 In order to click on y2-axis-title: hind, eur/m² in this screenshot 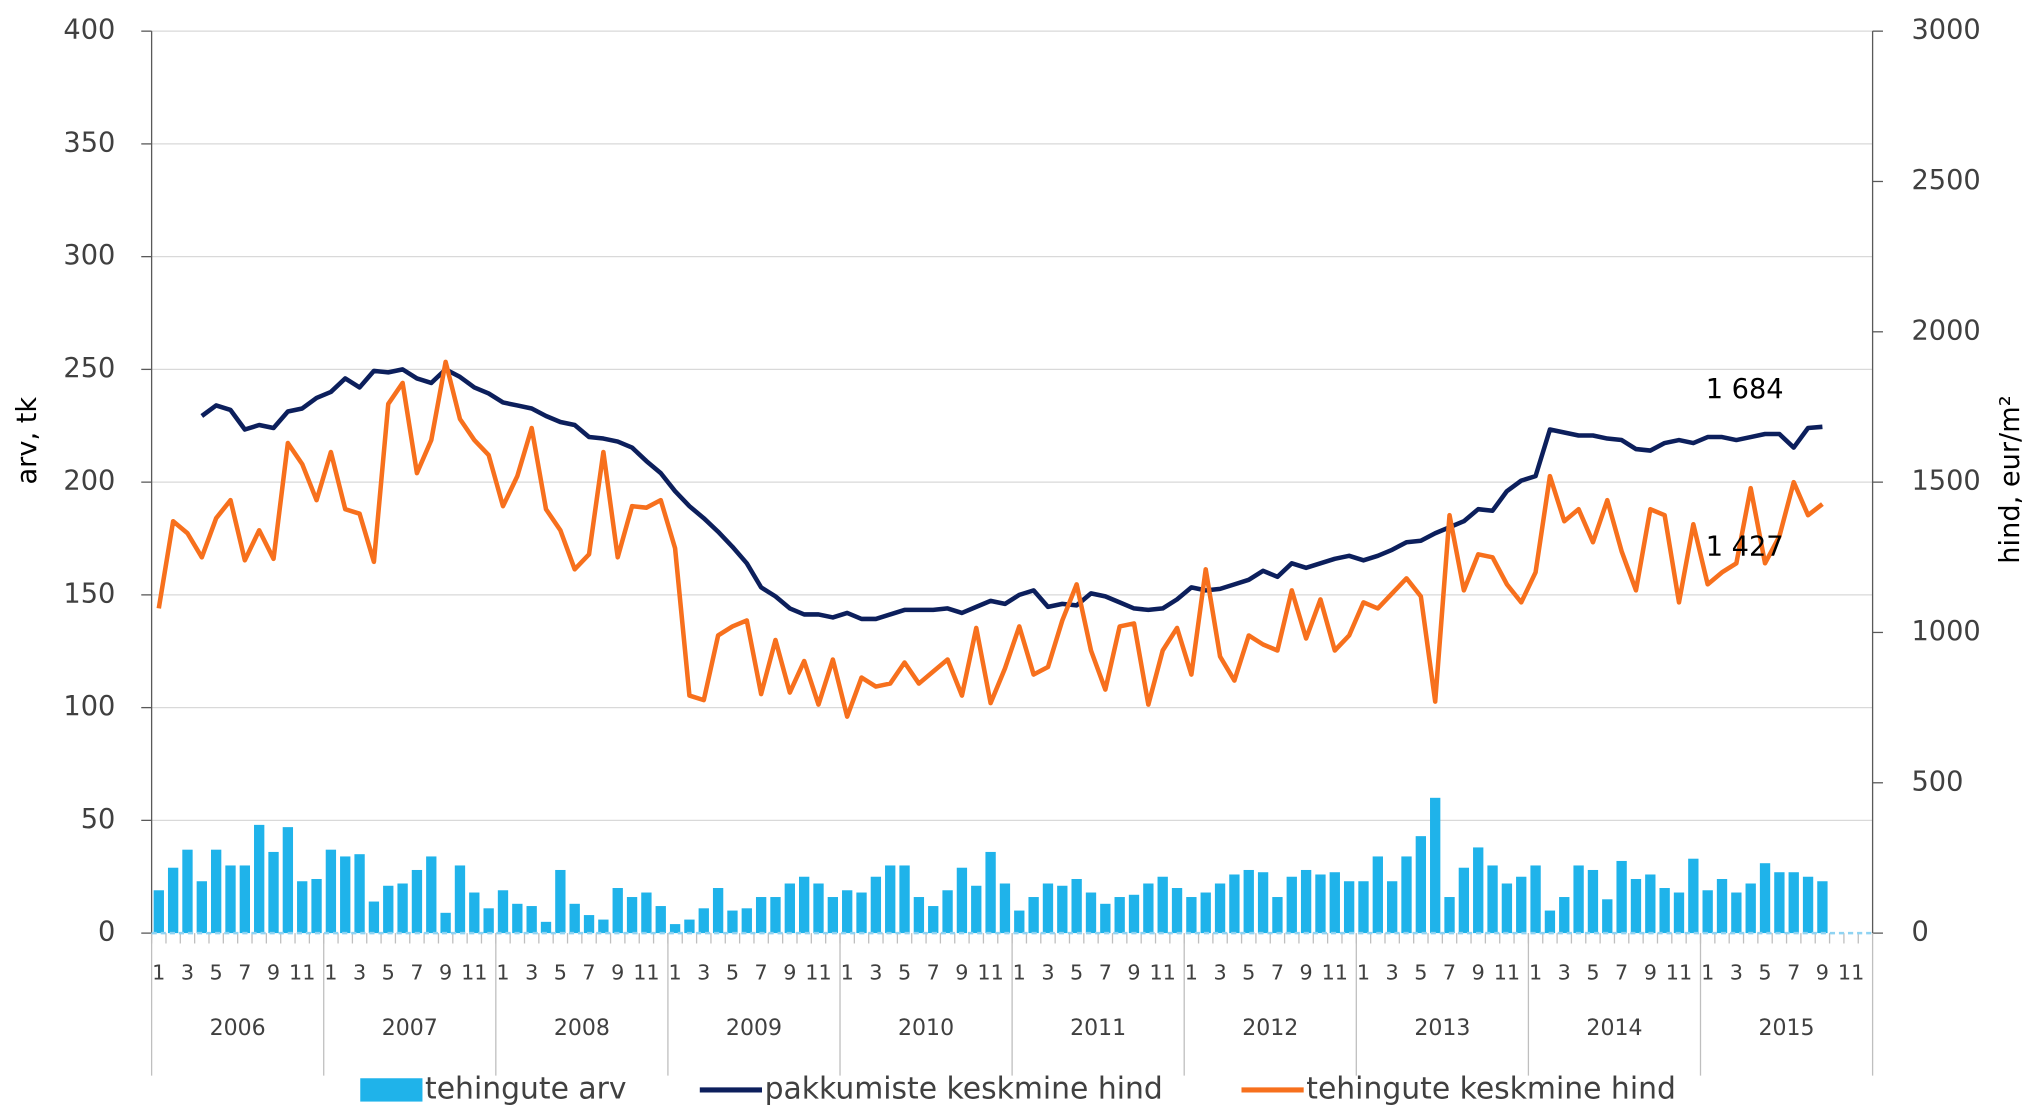, I will do `click(2010, 479)`.